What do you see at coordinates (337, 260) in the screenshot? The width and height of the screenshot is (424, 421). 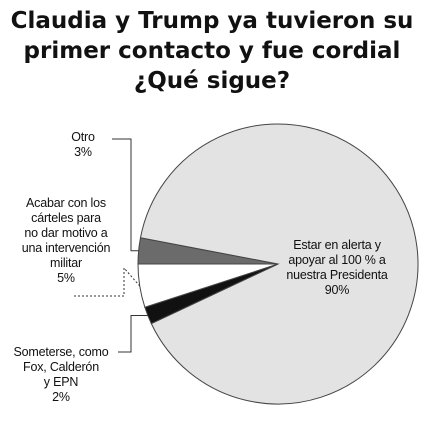 I see `label-estar-line-2: apoyar al 100 % a` at bounding box center [337, 260].